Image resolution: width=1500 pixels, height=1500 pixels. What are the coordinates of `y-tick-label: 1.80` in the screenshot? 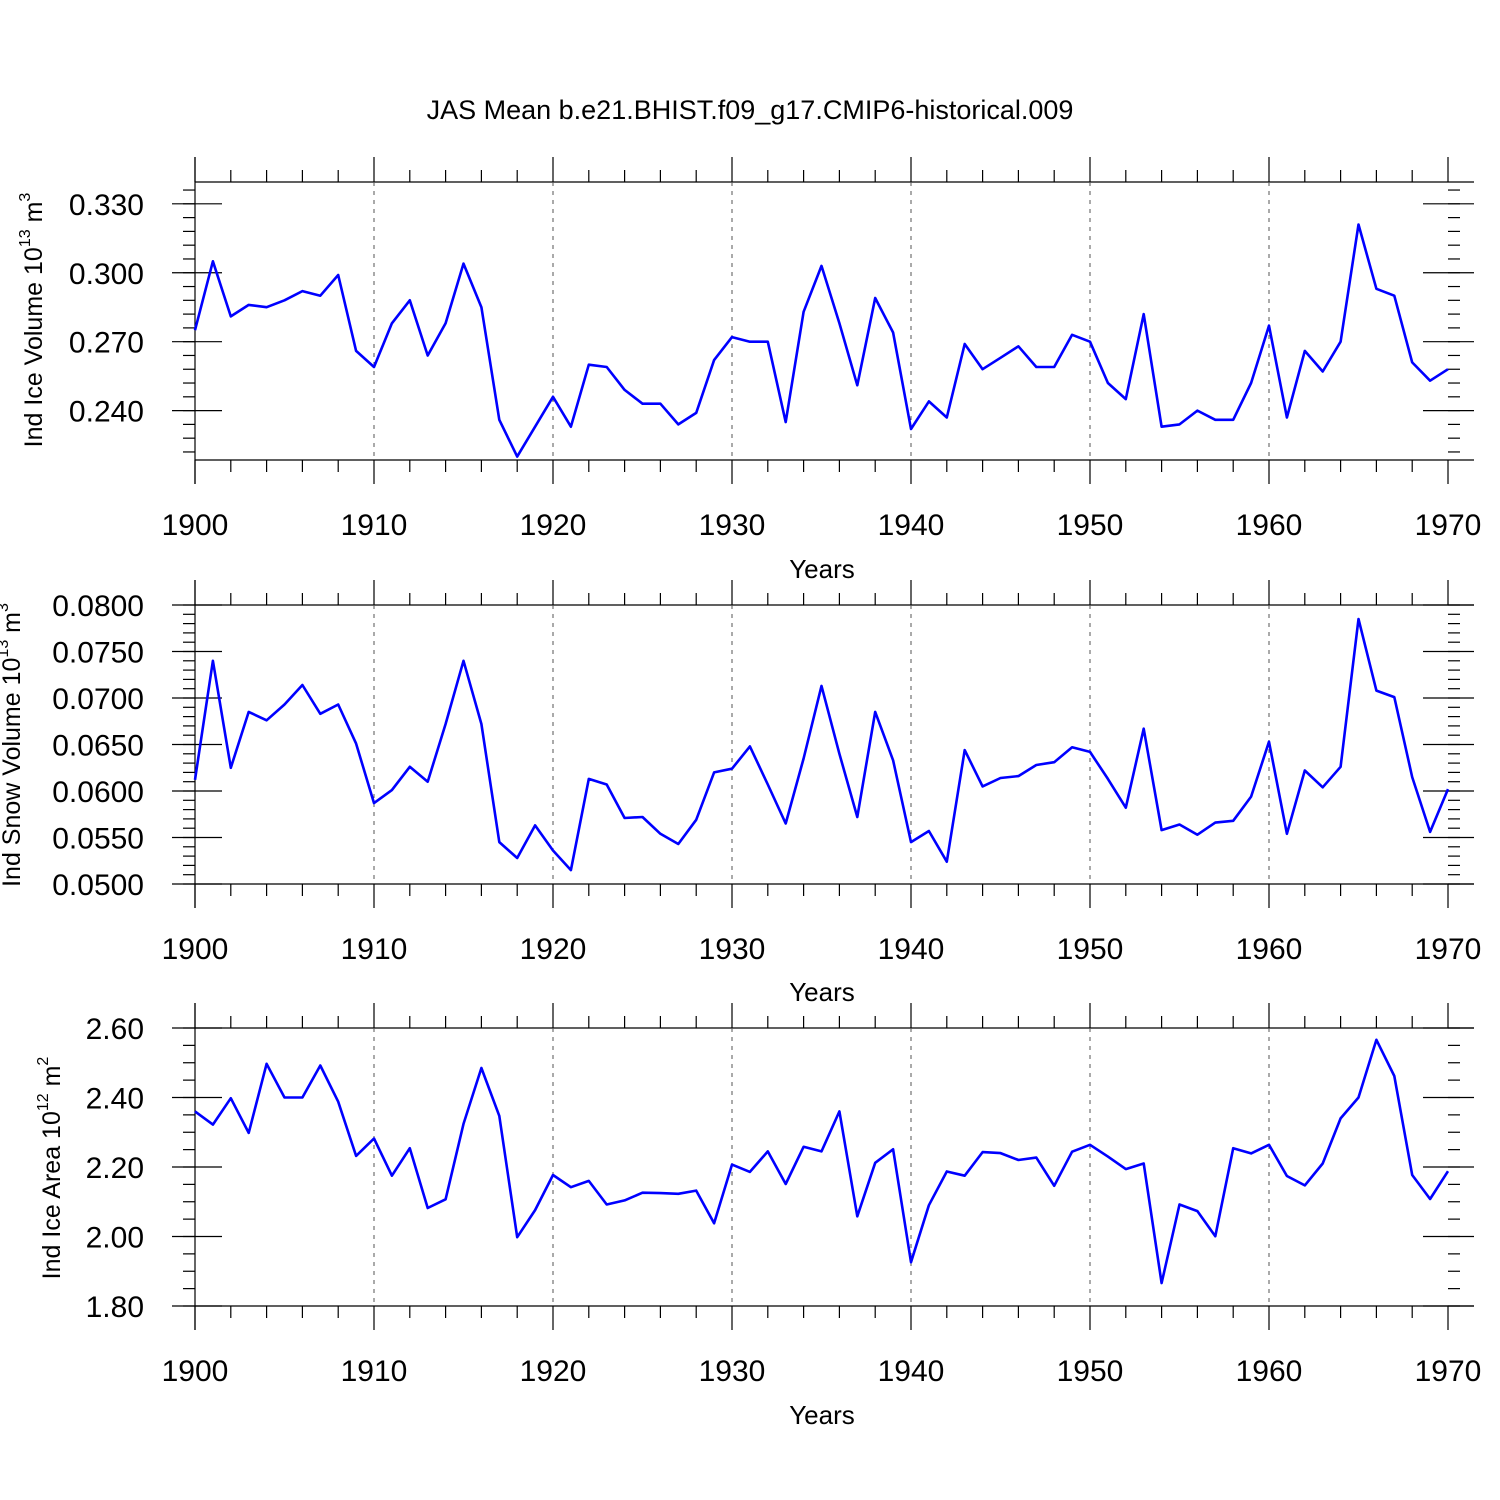 It's located at (115, 1307).